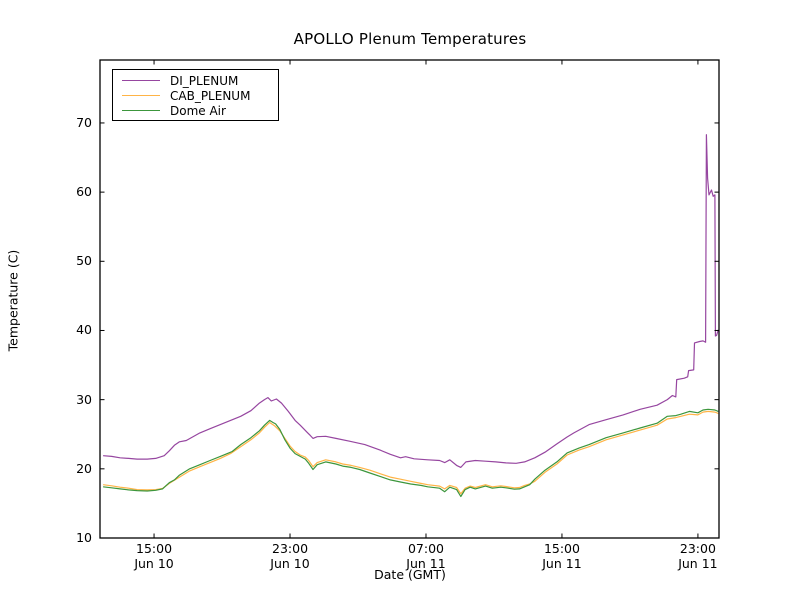  What do you see at coordinates (84, 122) in the screenshot?
I see `y-tick-label: 70` at bounding box center [84, 122].